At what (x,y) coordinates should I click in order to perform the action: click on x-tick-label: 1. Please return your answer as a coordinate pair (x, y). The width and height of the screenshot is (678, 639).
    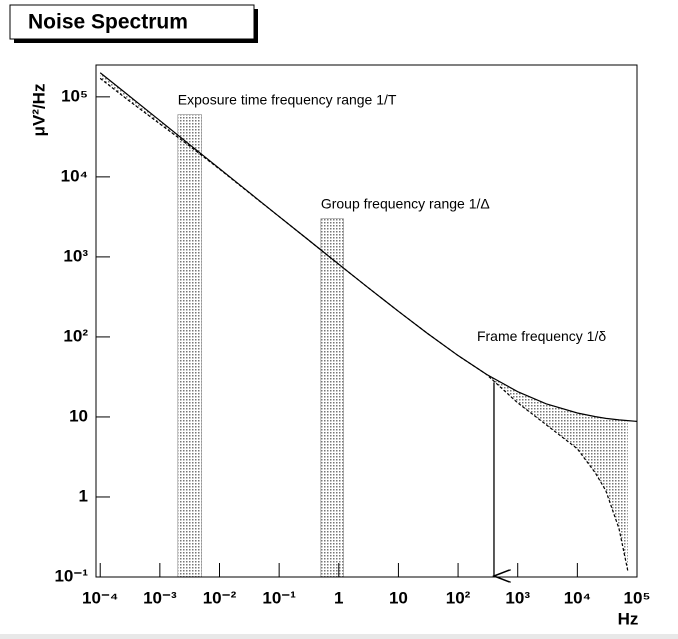
    Looking at the image, I should click on (338, 597).